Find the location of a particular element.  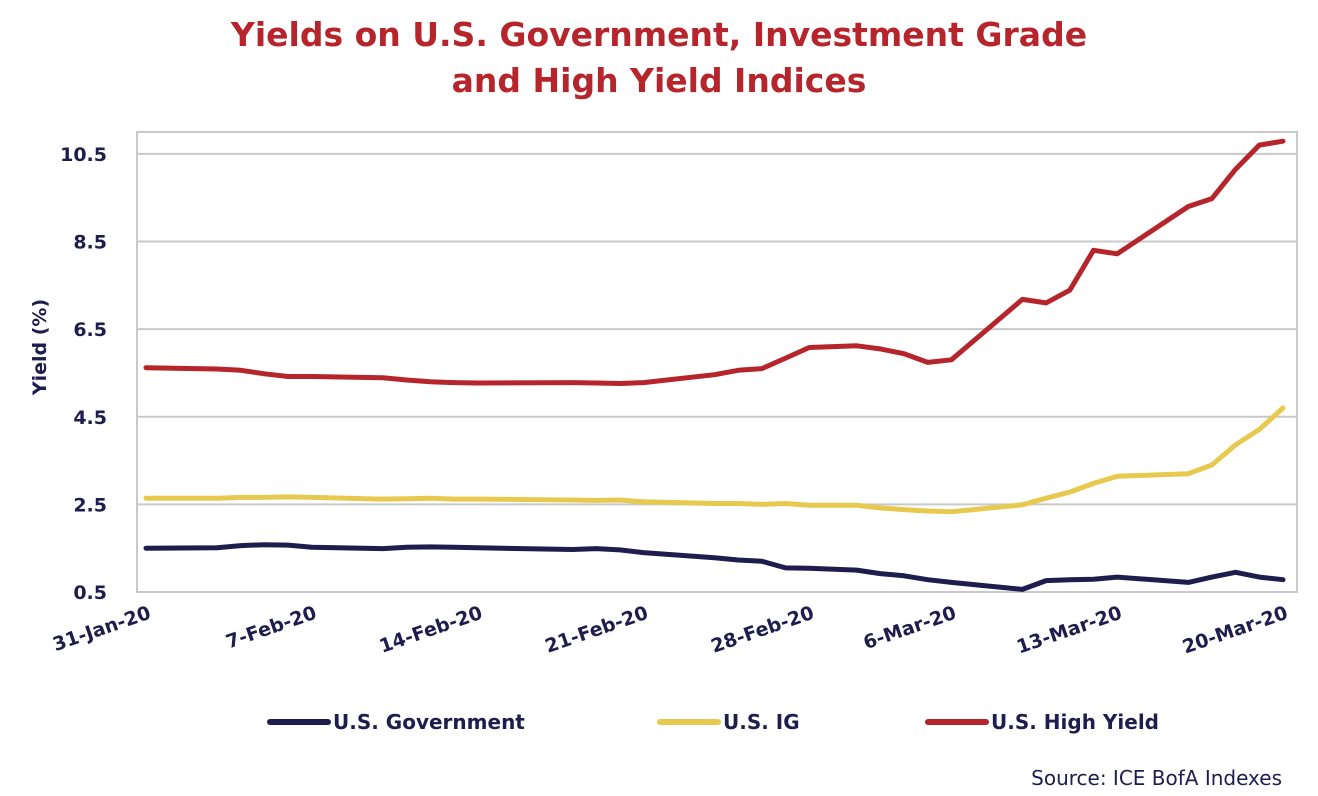

x-tick-label: 14-Feb-20 is located at coordinates (431, 630).